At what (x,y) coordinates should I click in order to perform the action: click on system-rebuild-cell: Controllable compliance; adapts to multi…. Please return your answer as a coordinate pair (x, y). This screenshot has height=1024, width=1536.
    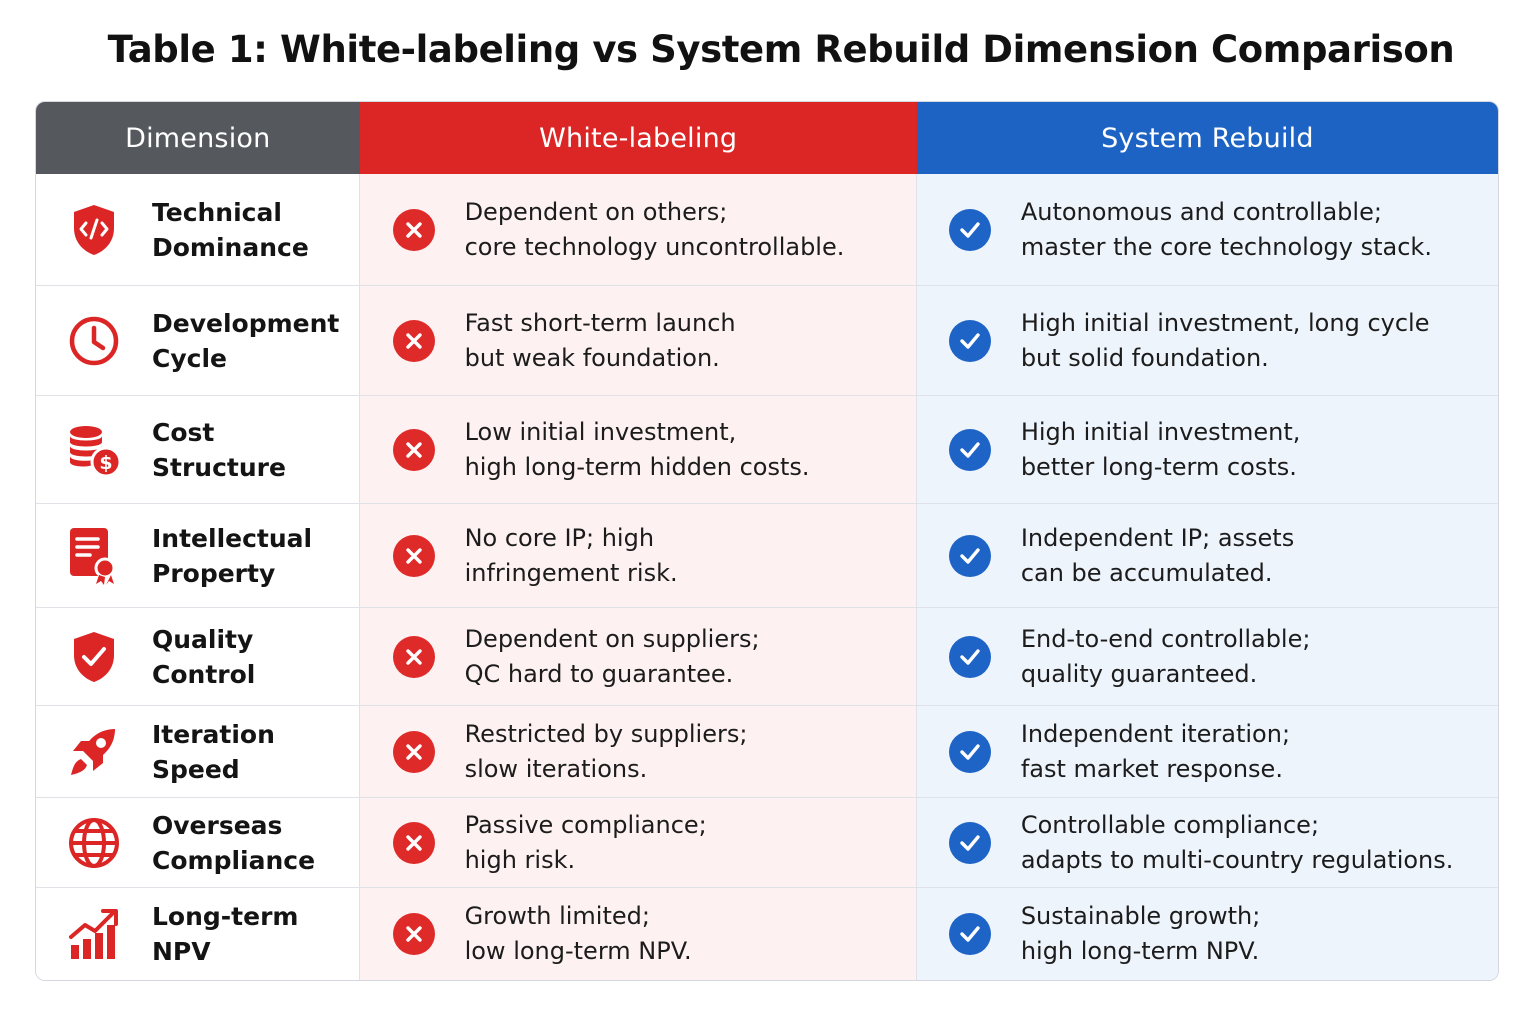
    Looking at the image, I should click on (1207, 842).